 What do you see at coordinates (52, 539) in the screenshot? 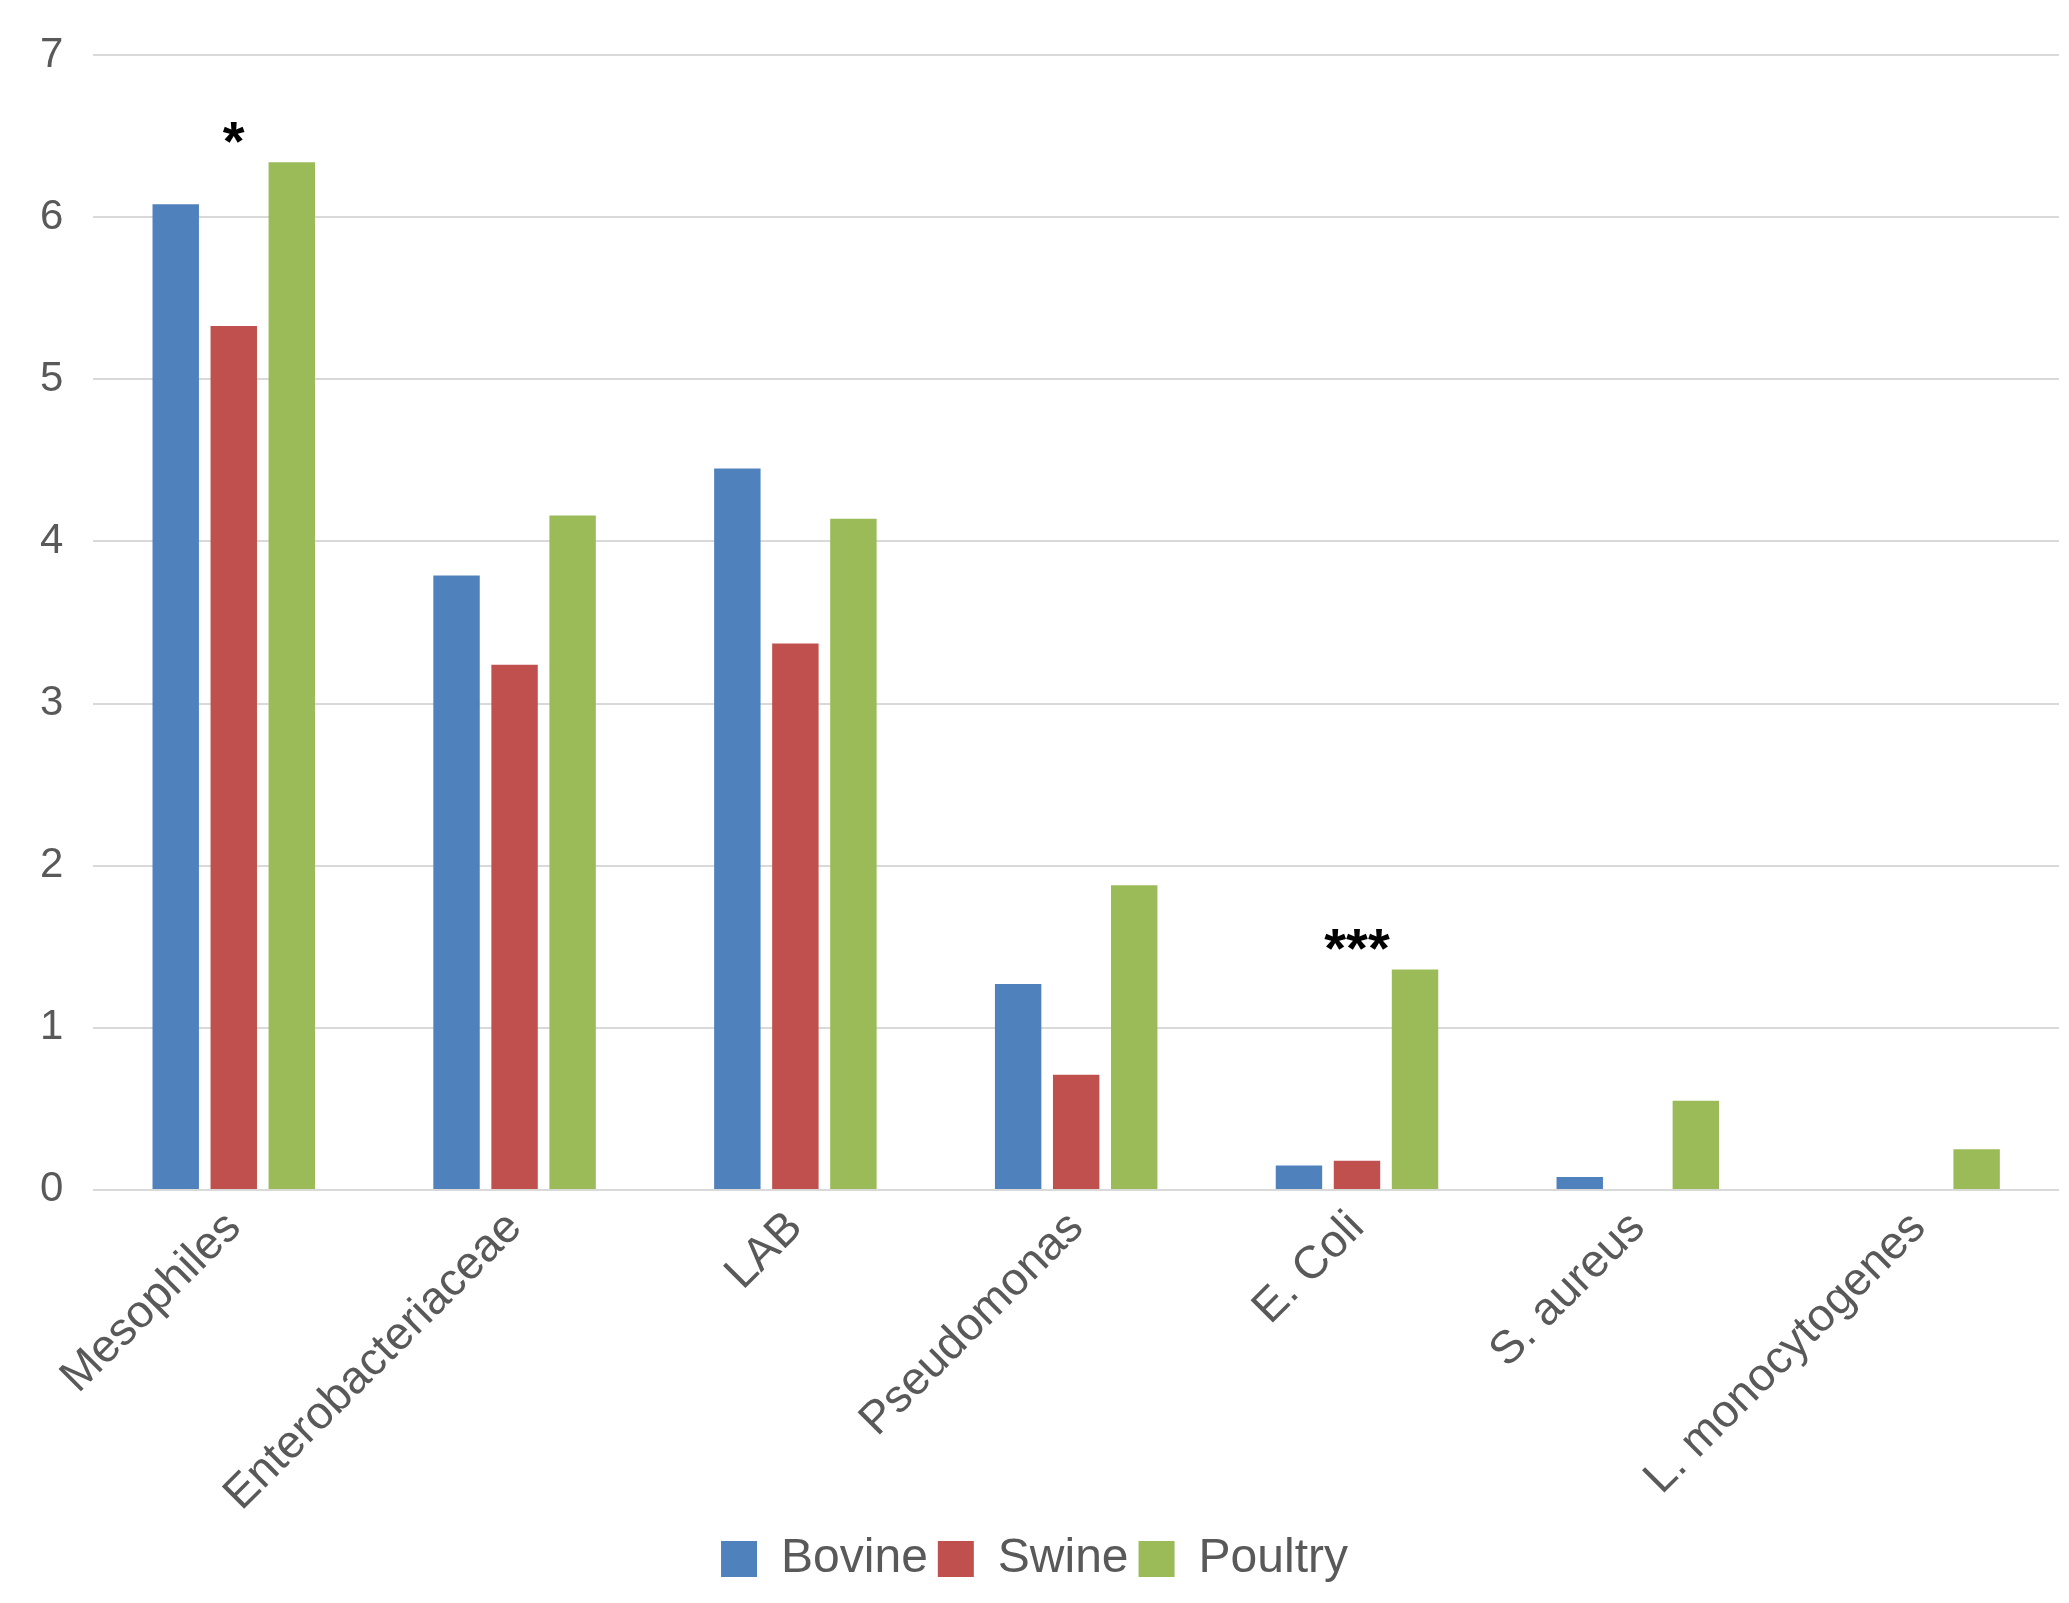
I see `y-tick-label: 4` at bounding box center [52, 539].